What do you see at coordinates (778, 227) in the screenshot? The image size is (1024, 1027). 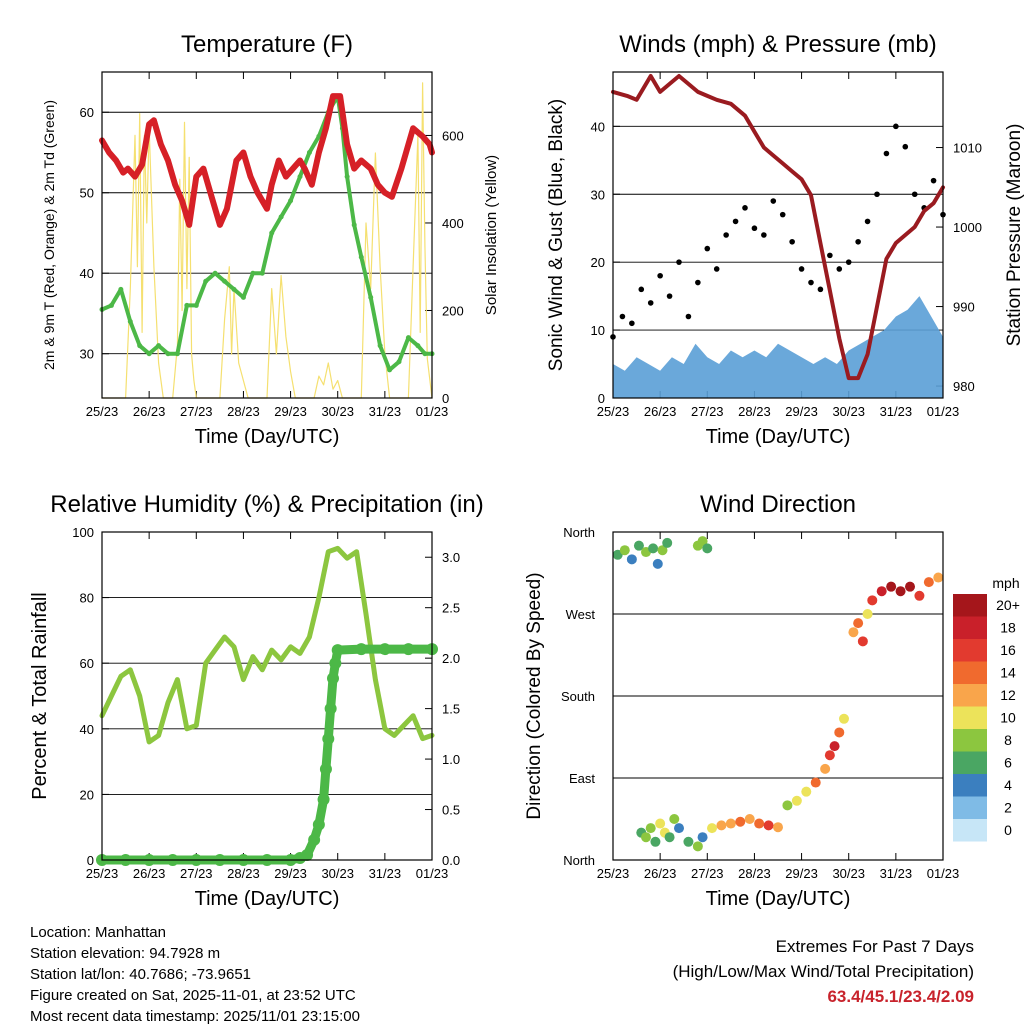 I see `pressure-line` at bounding box center [778, 227].